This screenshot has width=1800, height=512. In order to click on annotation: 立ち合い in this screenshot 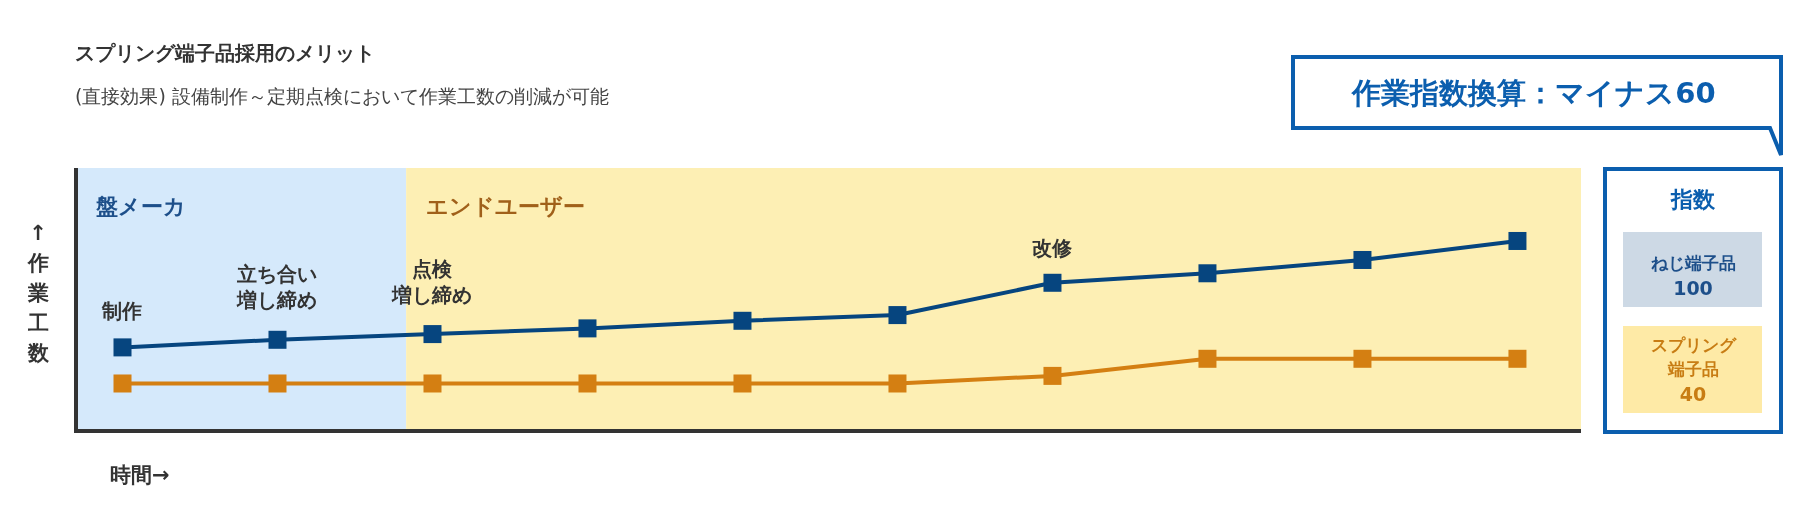, I will do `click(277, 274)`.